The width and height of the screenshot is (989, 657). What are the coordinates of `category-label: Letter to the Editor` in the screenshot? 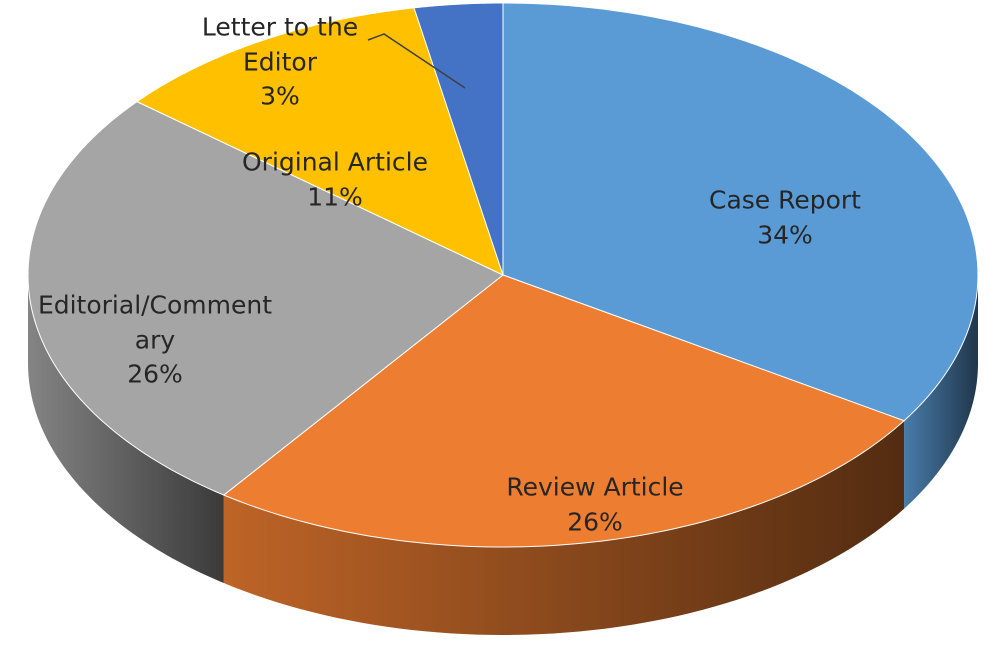 It's located at (280, 44).